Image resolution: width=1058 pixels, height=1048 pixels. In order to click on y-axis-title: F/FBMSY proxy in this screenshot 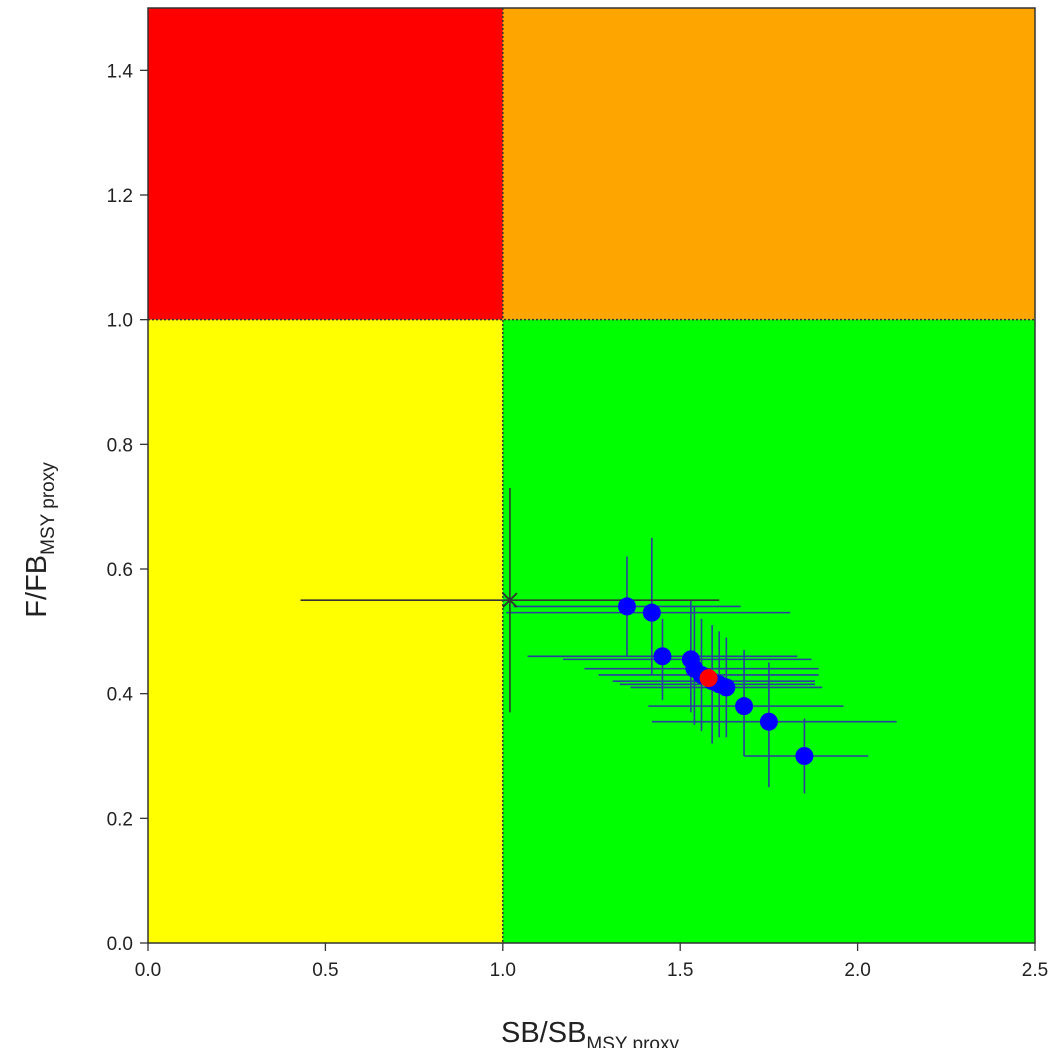, I will do `click(40, 540)`.